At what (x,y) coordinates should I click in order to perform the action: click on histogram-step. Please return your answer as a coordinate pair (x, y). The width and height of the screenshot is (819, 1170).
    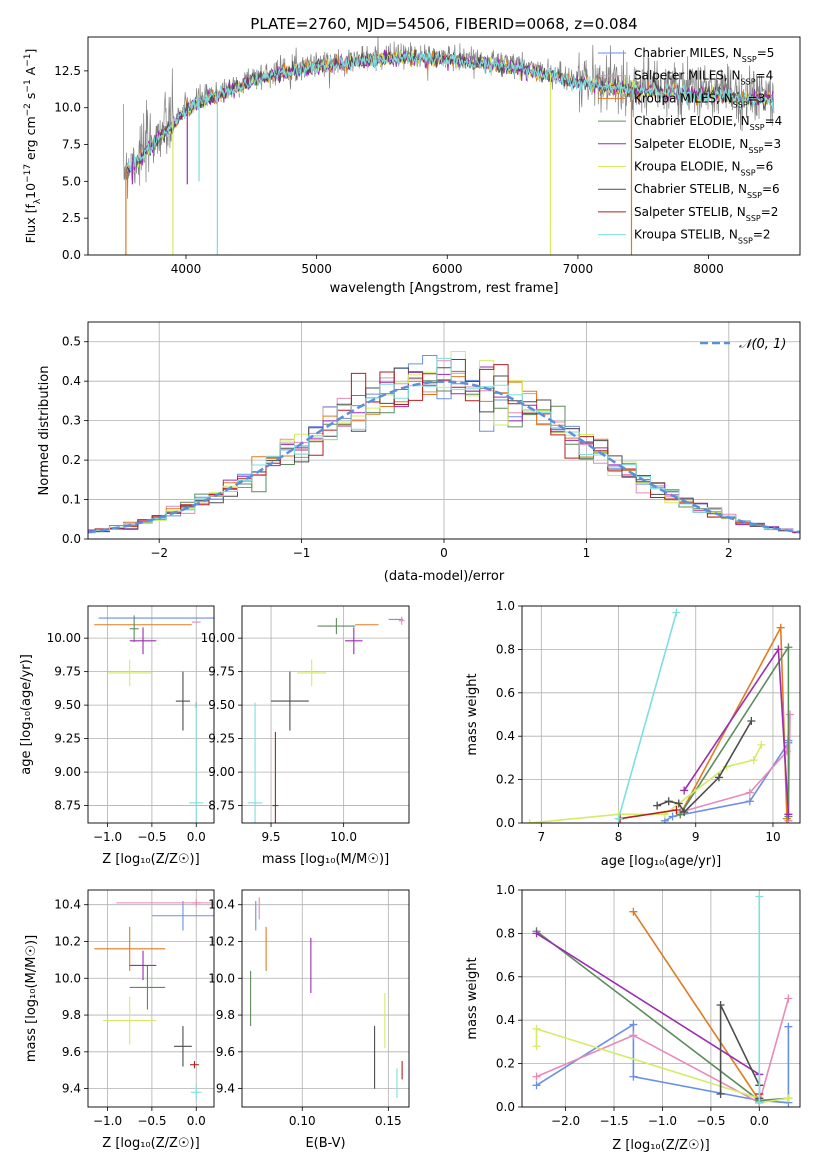
    Looking at the image, I should click on (444, 451).